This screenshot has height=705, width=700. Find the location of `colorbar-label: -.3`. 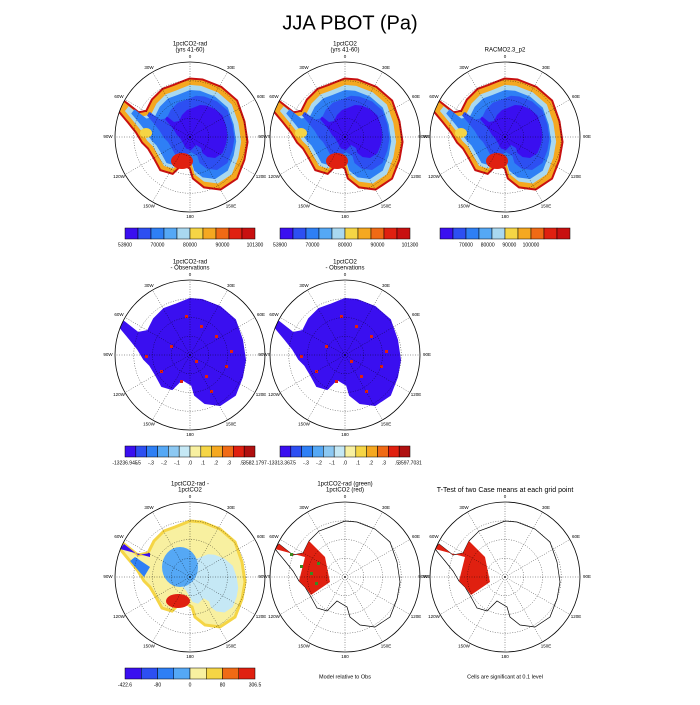

colorbar-label: -.3 is located at coordinates (306, 463).